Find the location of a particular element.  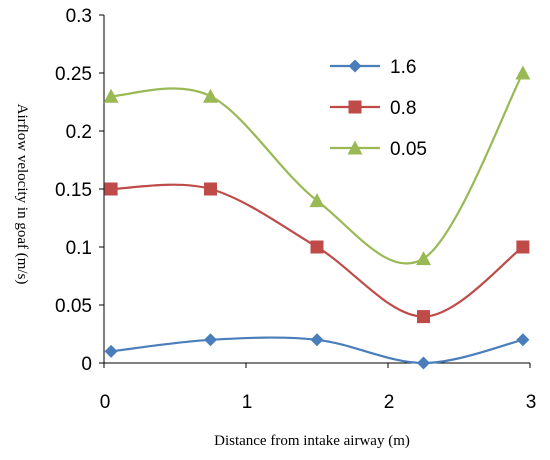

y-tick-label: 0.15 is located at coordinates (73, 190).